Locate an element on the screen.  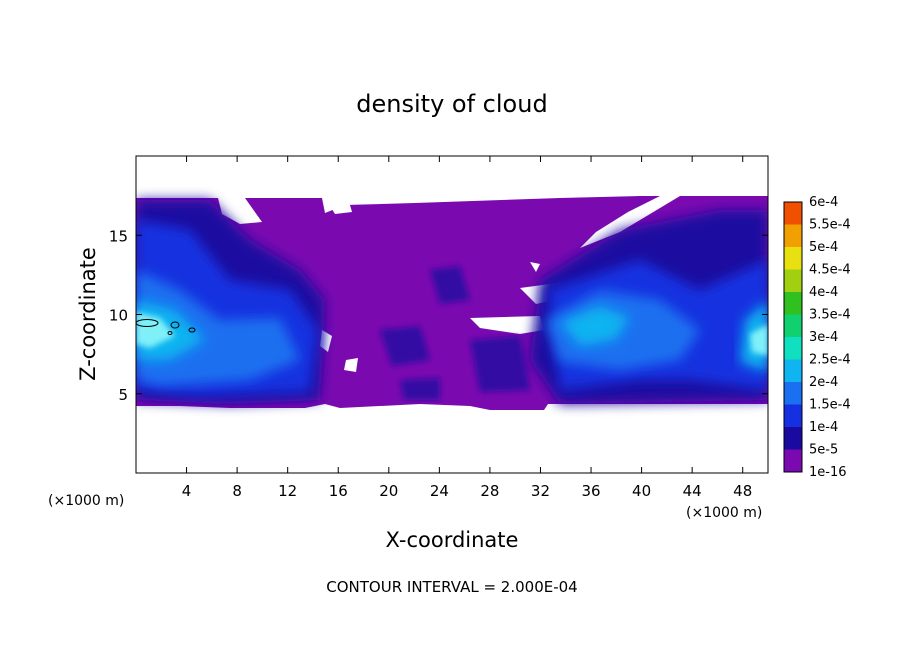
x-tick-label: 48 is located at coordinates (742, 491).